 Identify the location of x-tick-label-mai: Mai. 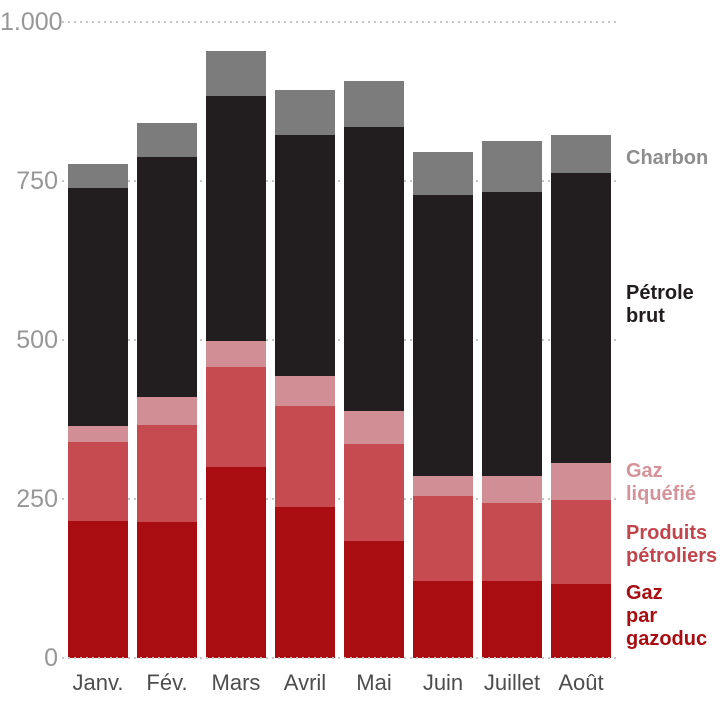
(374, 682).